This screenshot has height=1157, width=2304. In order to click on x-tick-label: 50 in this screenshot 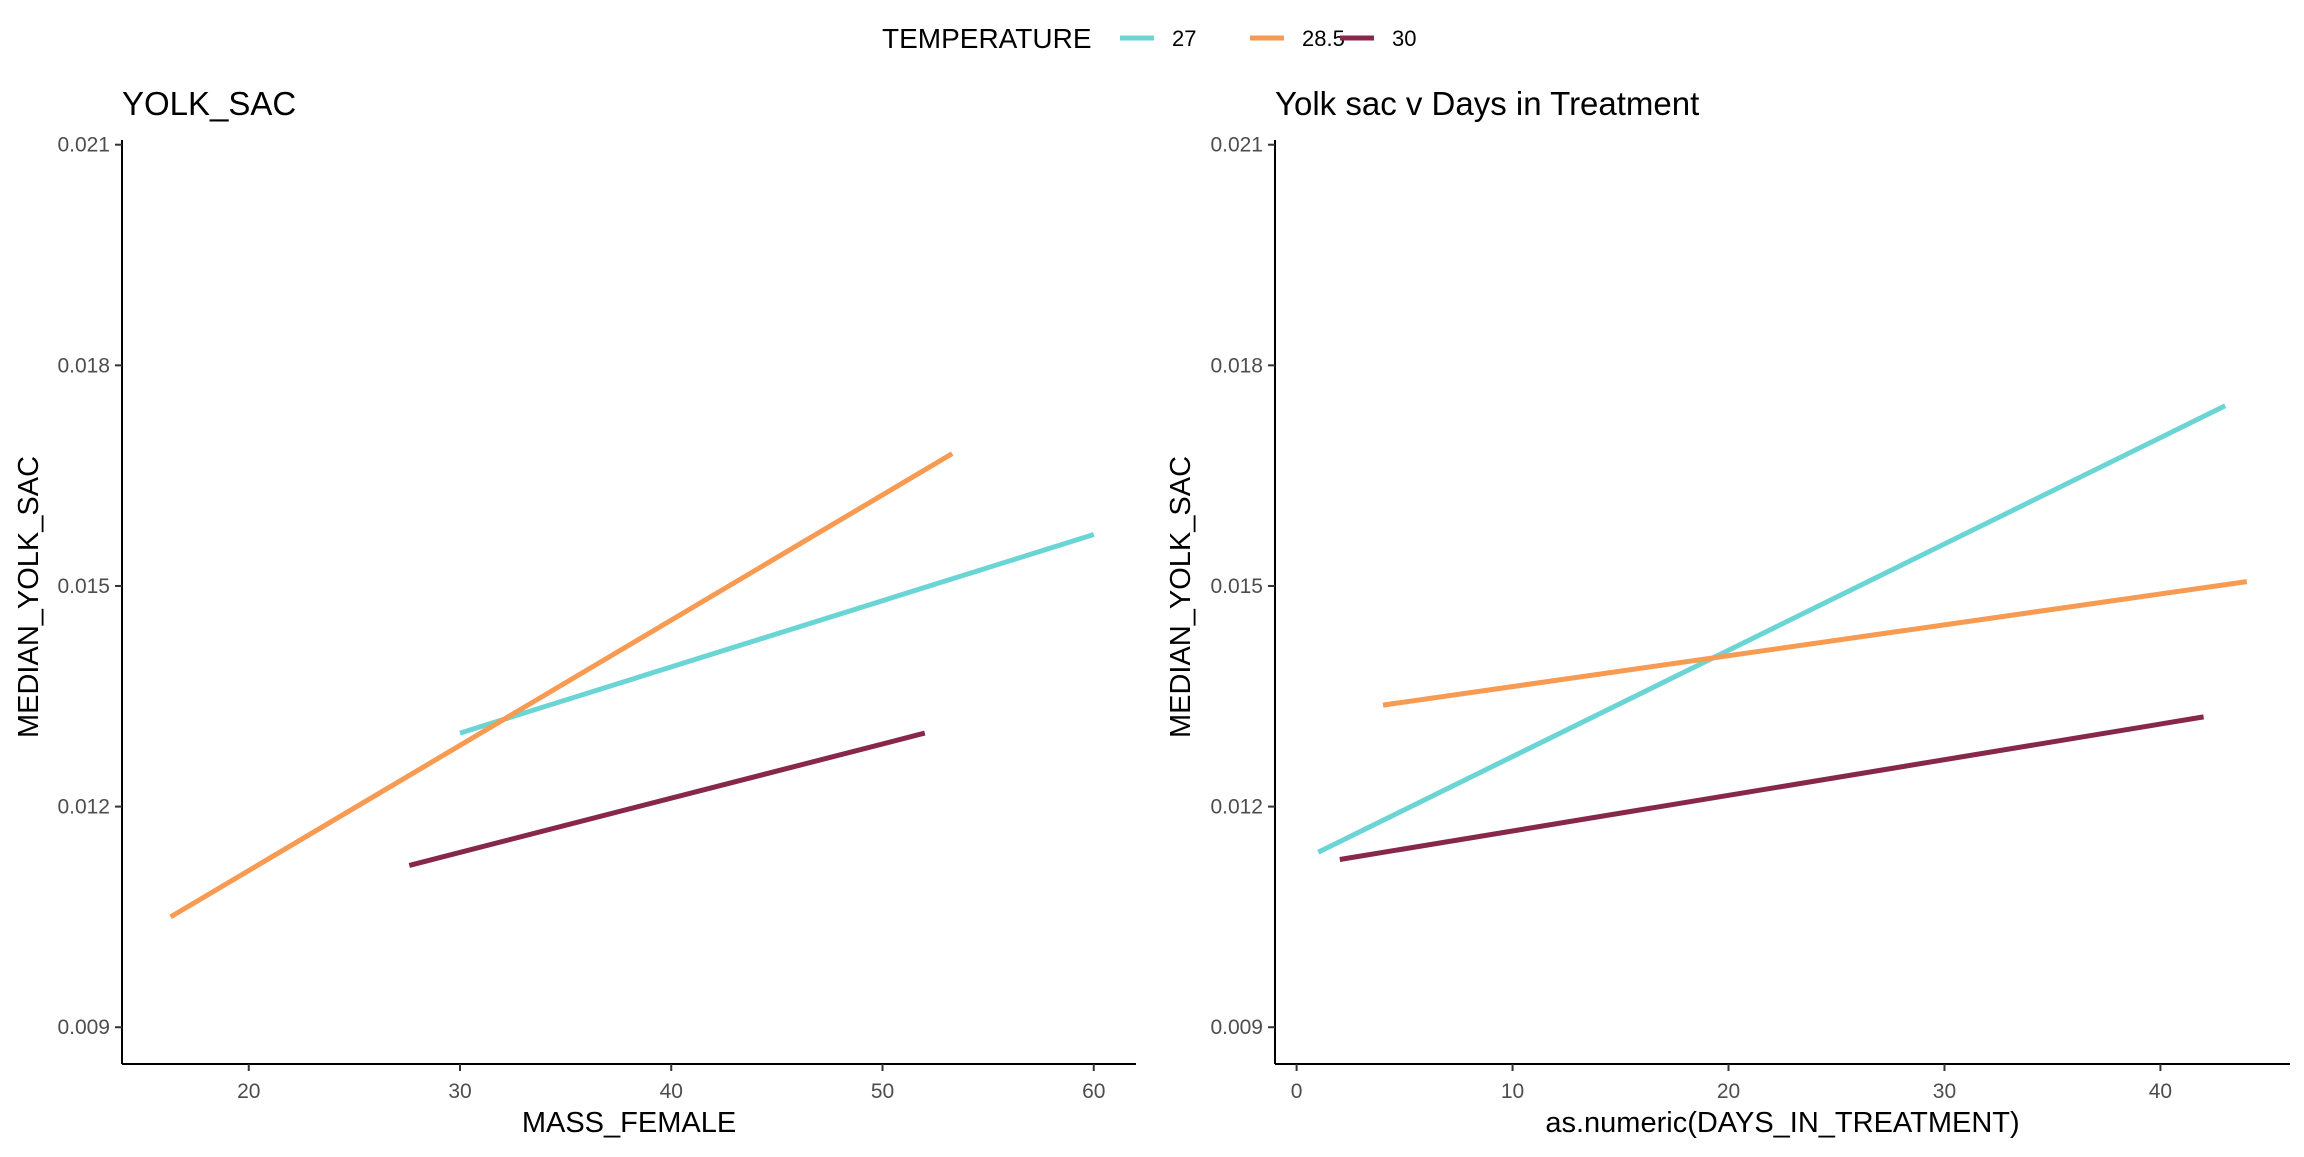, I will do `click(882, 1091)`.